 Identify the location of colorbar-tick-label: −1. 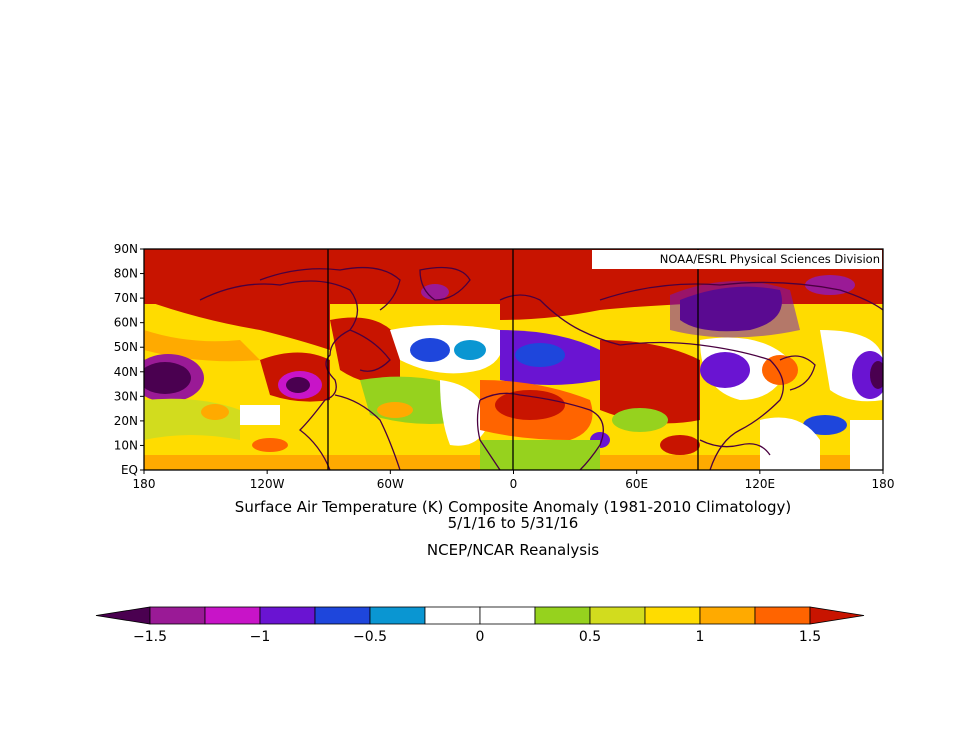
(260, 637).